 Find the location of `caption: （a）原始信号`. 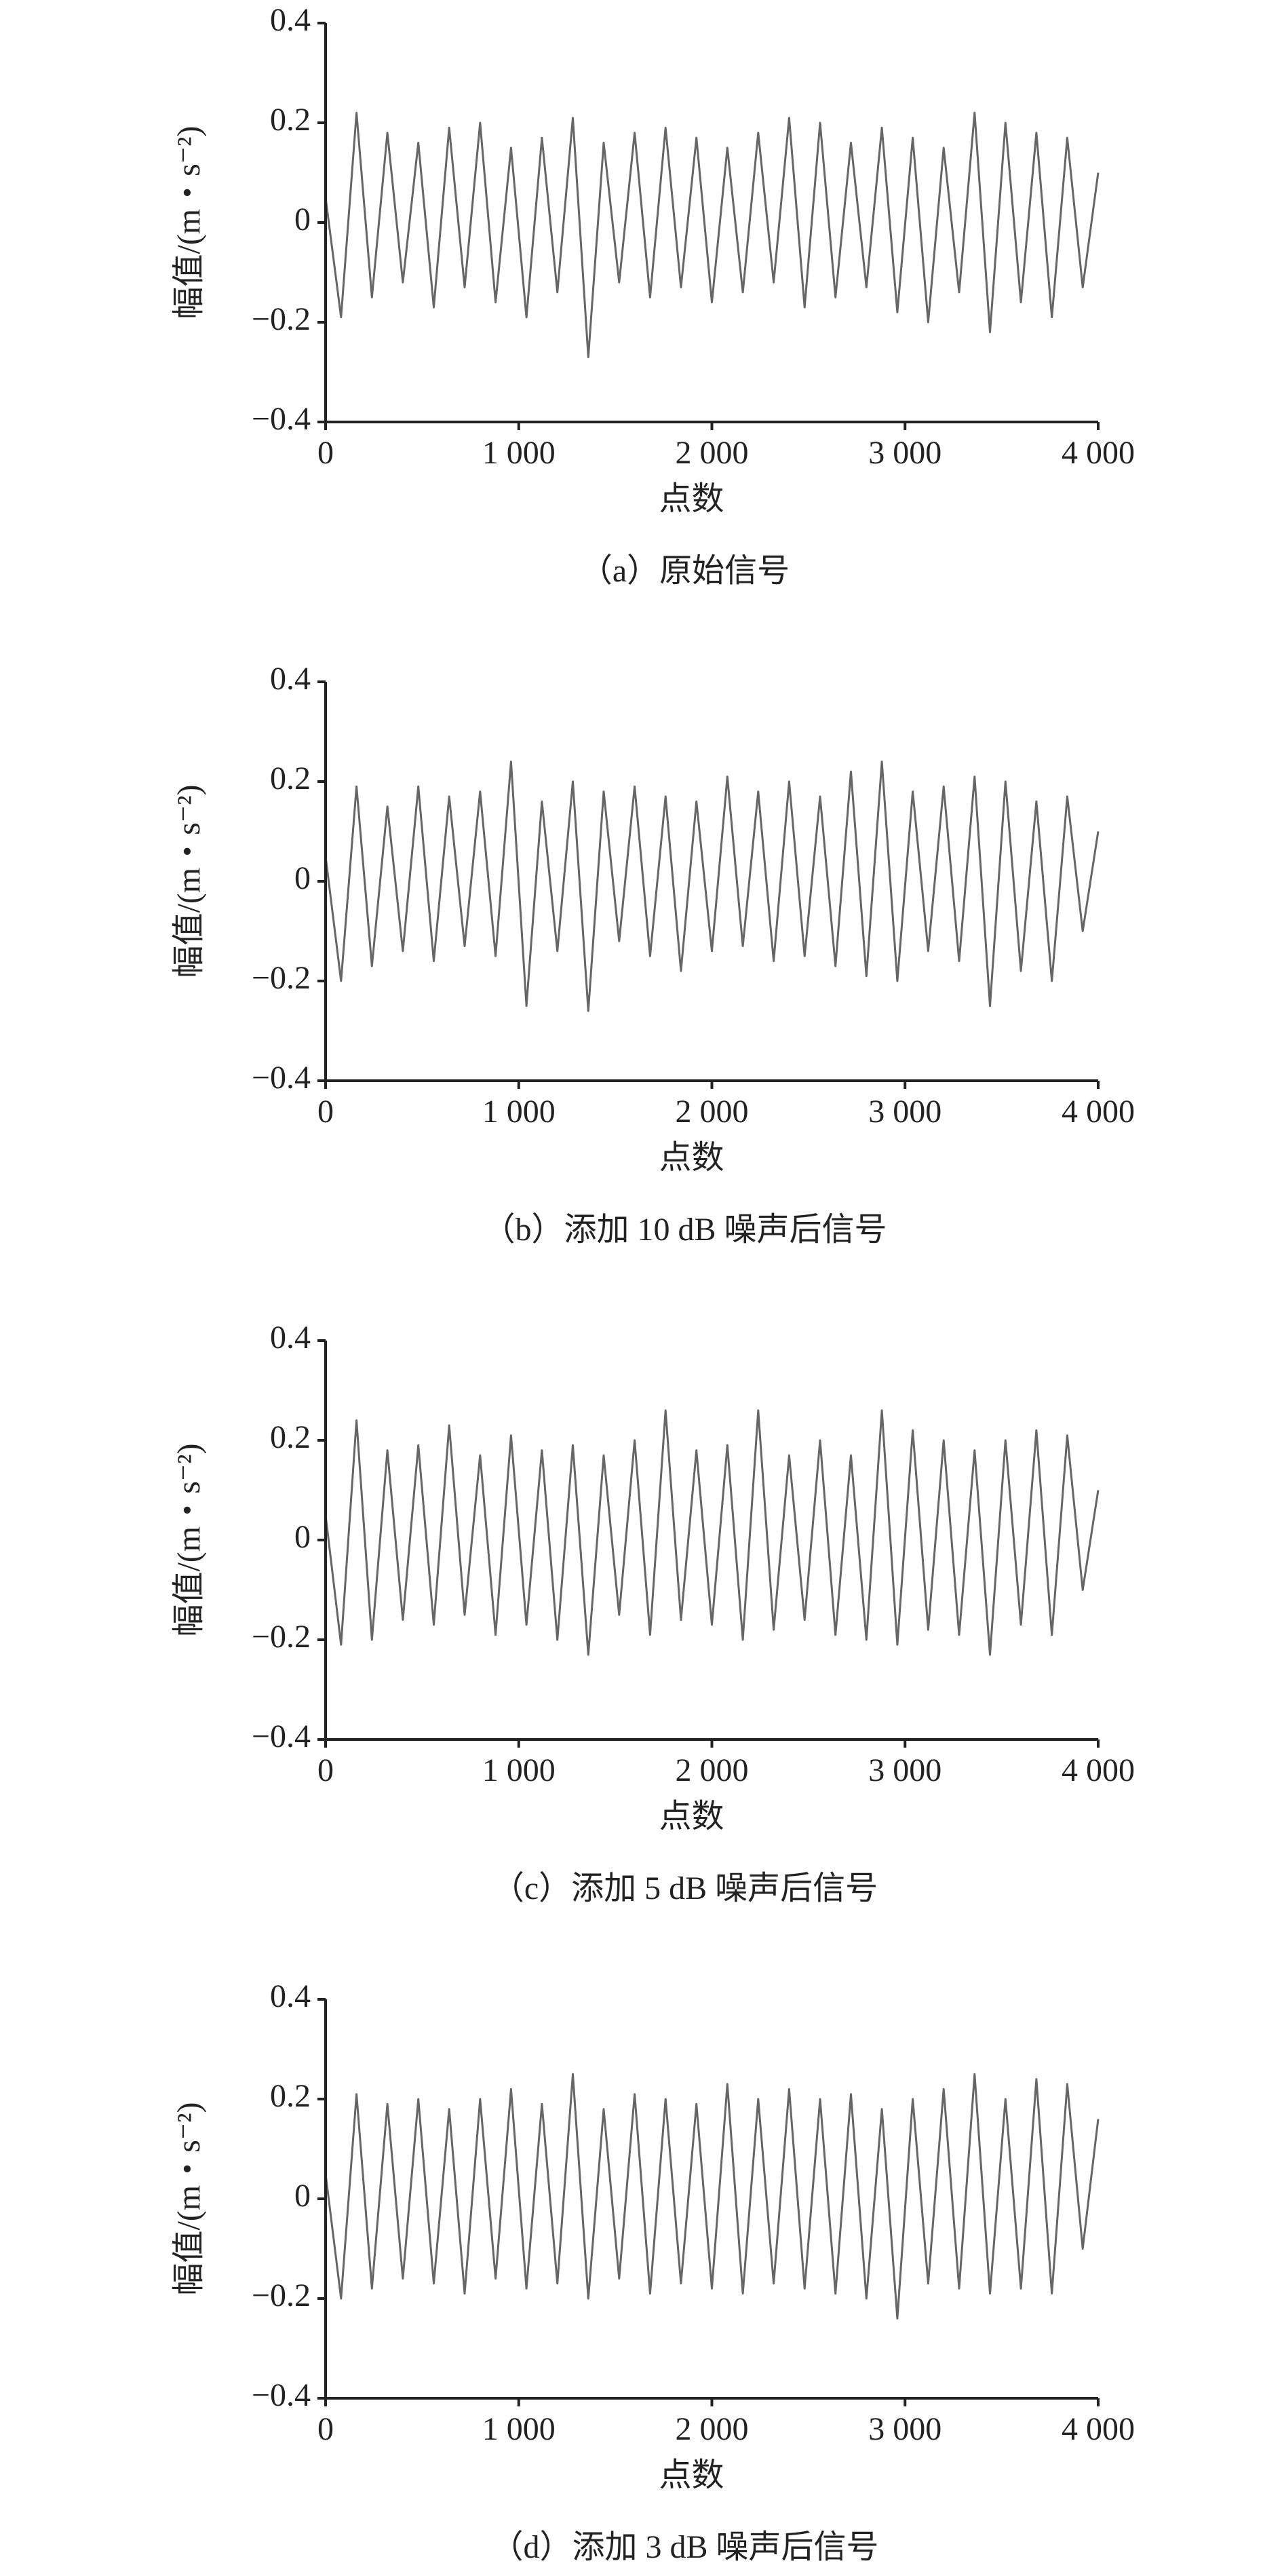

caption: （a）原始信号 is located at coordinates (685, 571).